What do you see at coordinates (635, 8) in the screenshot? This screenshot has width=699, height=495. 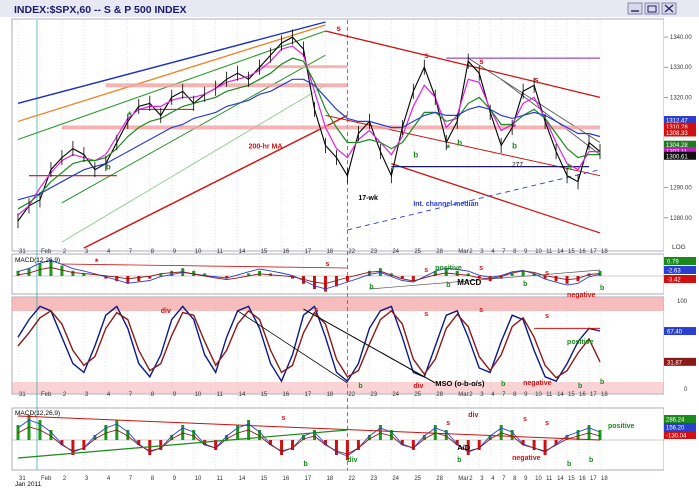 I see `minimize-icon` at bounding box center [635, 8].